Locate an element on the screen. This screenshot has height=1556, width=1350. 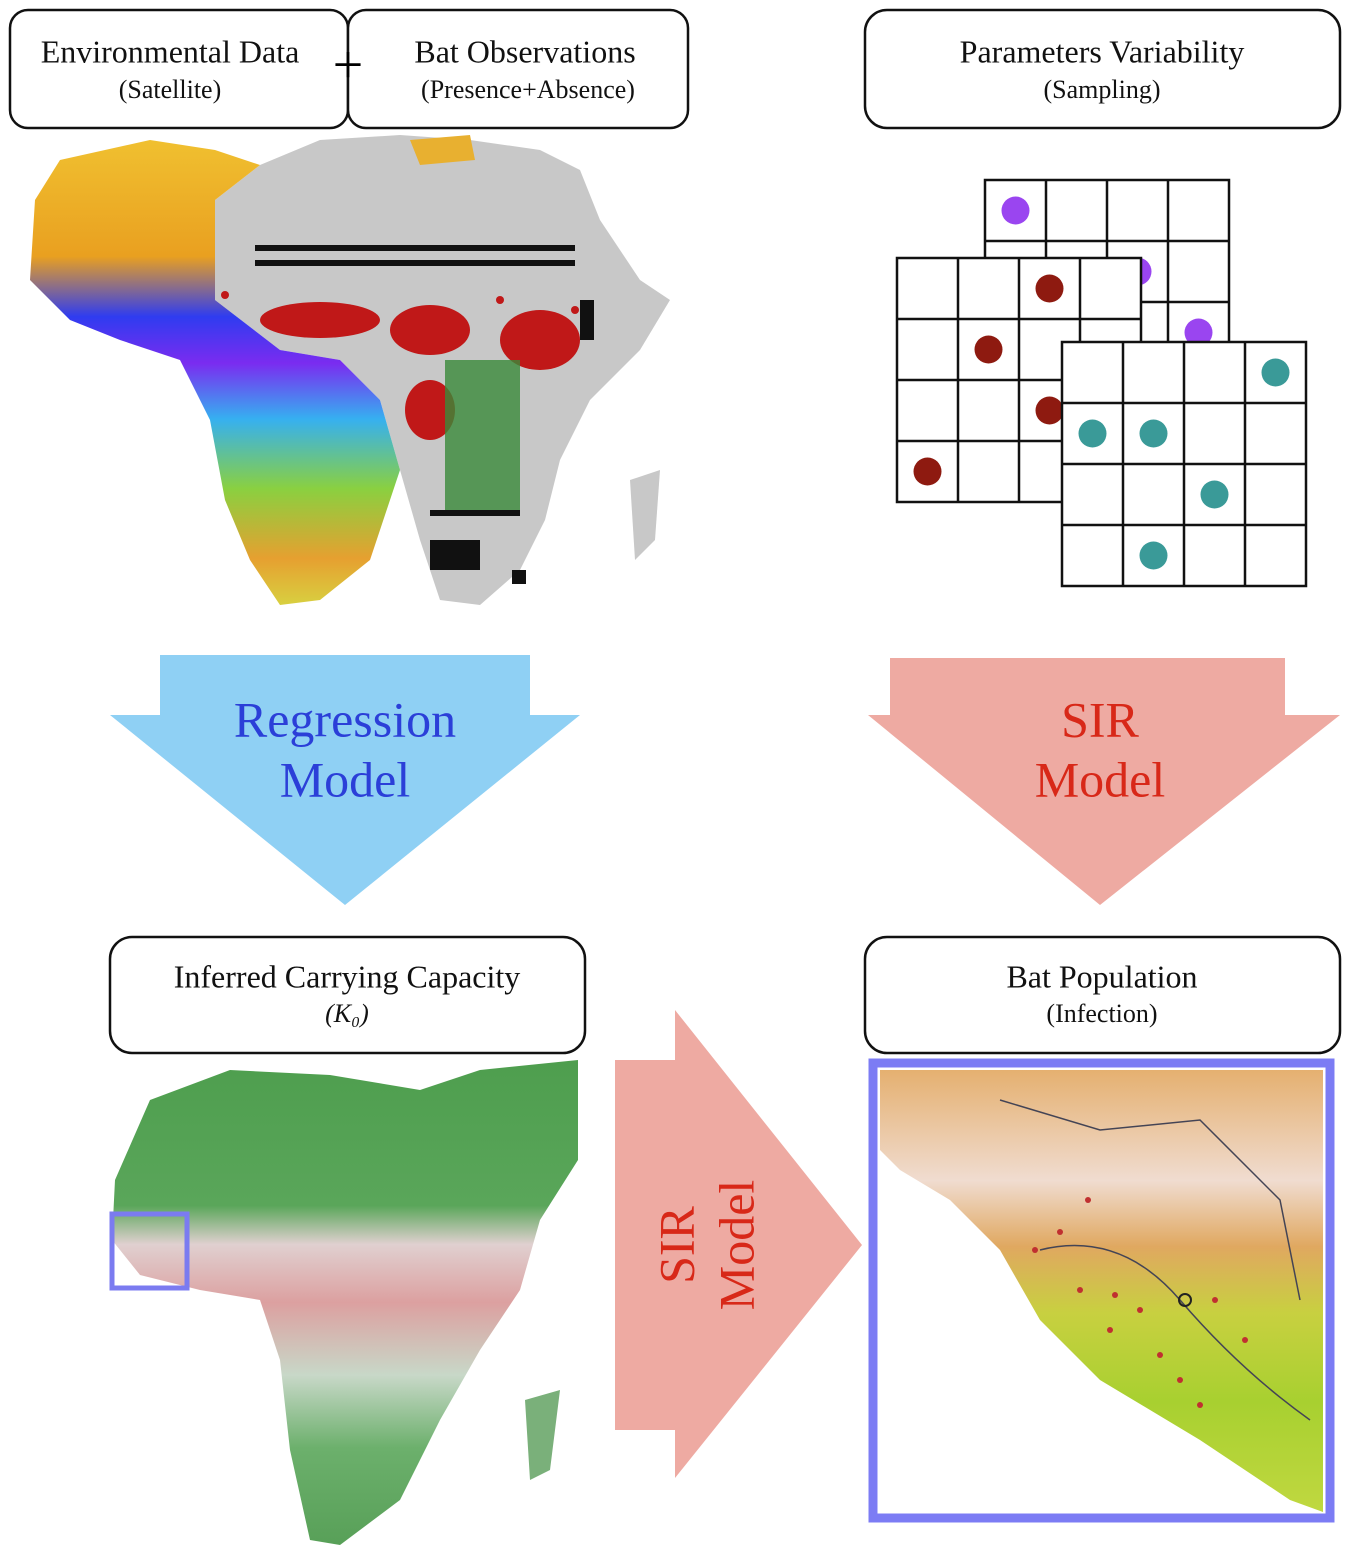
box-title: Inferred Carrying Capacity is located at coordinates (347, 976).